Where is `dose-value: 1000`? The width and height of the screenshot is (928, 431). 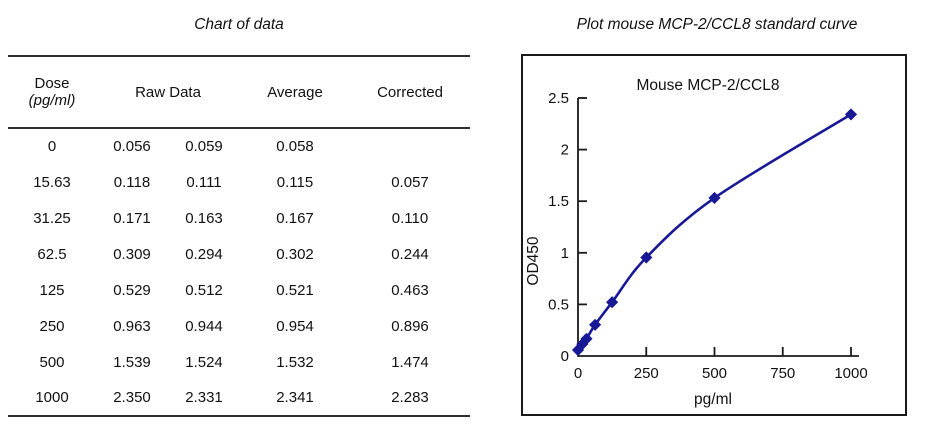
dose-value: 1000 is located at coordinates (52, 397).